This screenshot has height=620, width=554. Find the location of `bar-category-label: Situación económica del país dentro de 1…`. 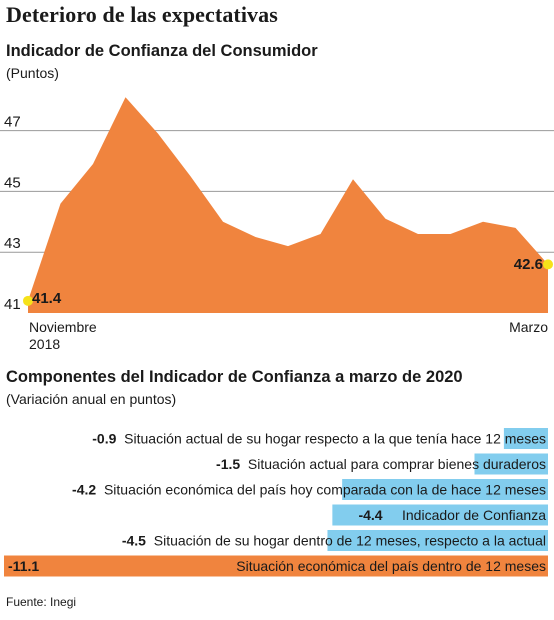

bar-category-label: Situación económica del país dentro de 1… is located at coordinates (391, 566).